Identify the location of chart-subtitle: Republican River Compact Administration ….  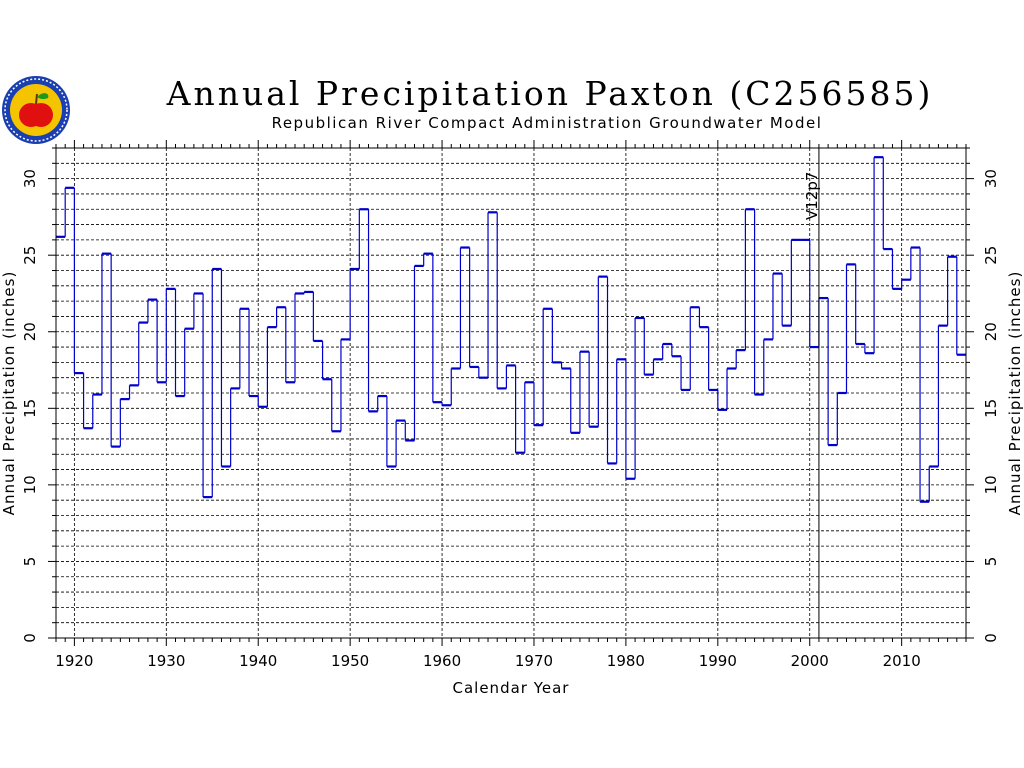
(547, 123).